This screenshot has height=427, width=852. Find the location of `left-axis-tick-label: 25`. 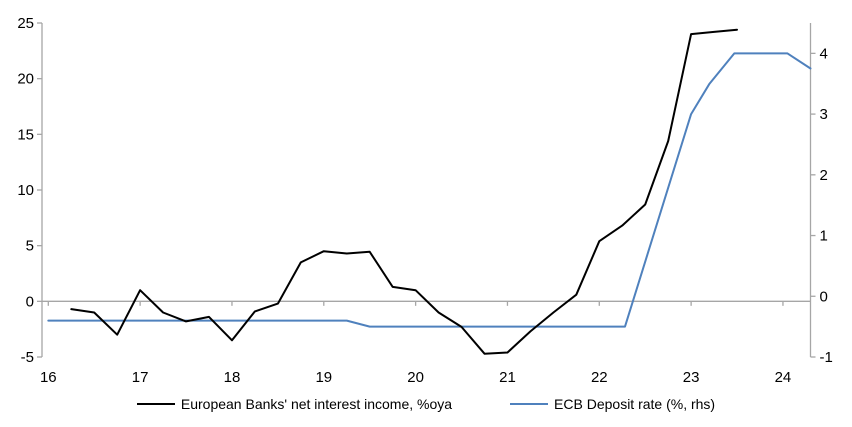

left-axis-tick-label: 25 is located at coordinates (25, 23).